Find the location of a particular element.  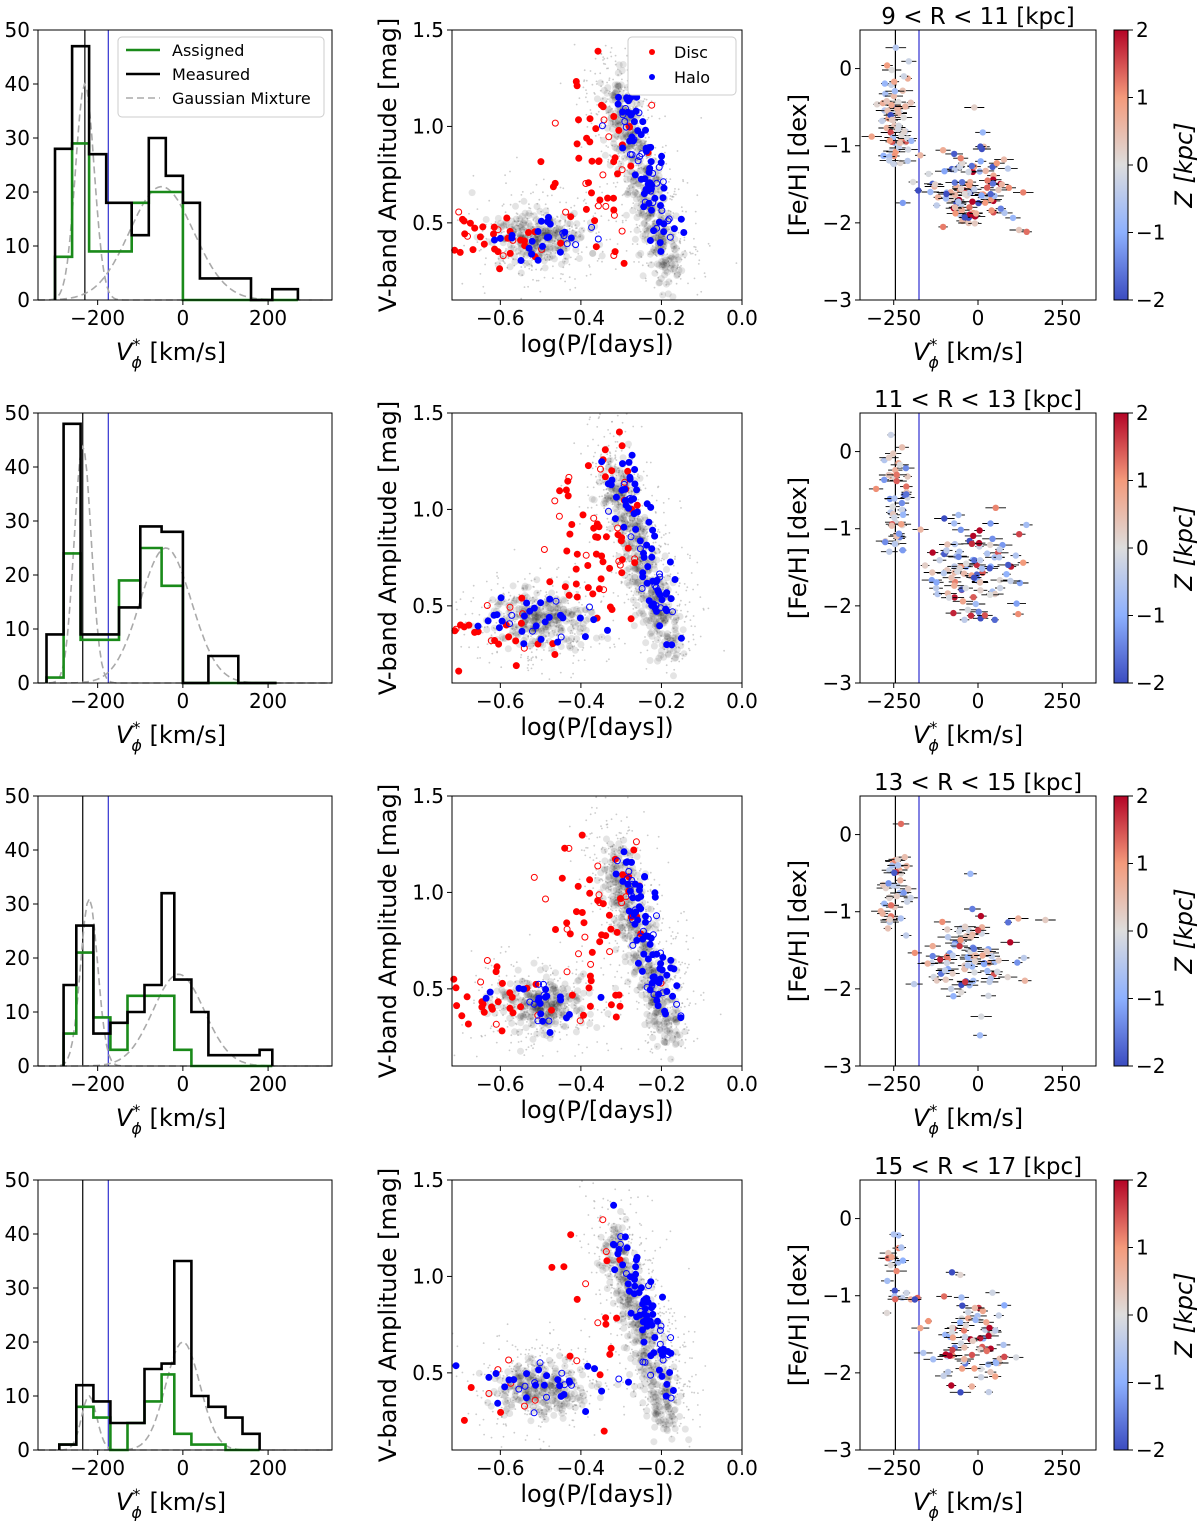

assigned-histogram is located at coordinates (167, 1009).